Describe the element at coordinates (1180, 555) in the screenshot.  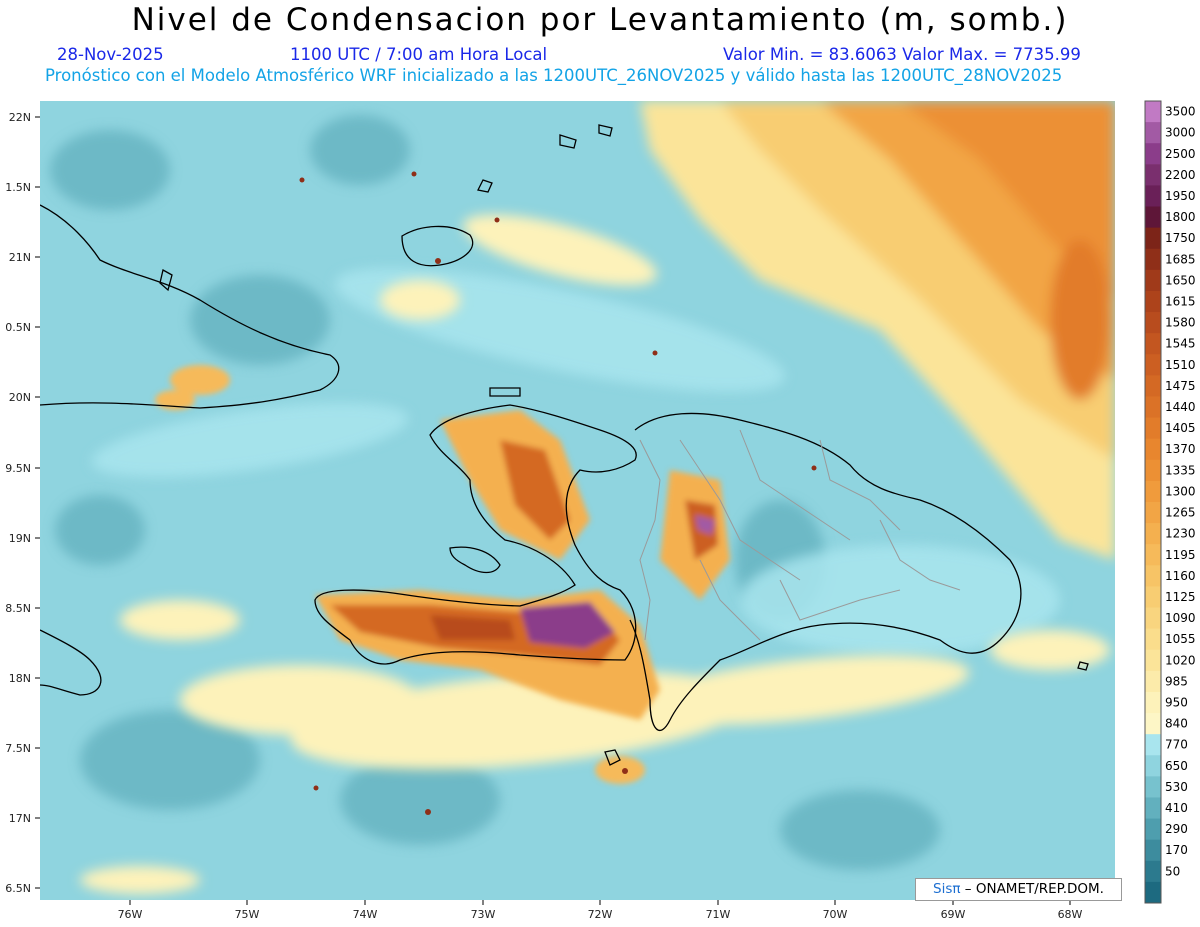
I see `colorbar-label: 1195` at that location.